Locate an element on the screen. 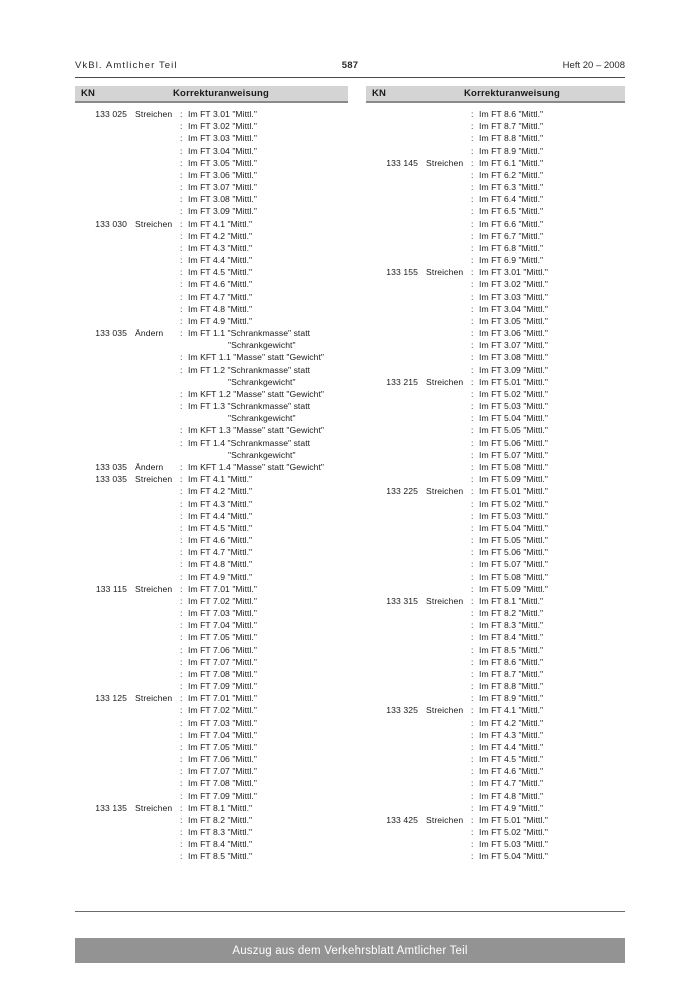 The height and width of the screenshot is (990, 700). cell-korrekturanweisung: Im KFT 1.3 "Masse" statt "Gewicht" is located at coordinates (256, 430).